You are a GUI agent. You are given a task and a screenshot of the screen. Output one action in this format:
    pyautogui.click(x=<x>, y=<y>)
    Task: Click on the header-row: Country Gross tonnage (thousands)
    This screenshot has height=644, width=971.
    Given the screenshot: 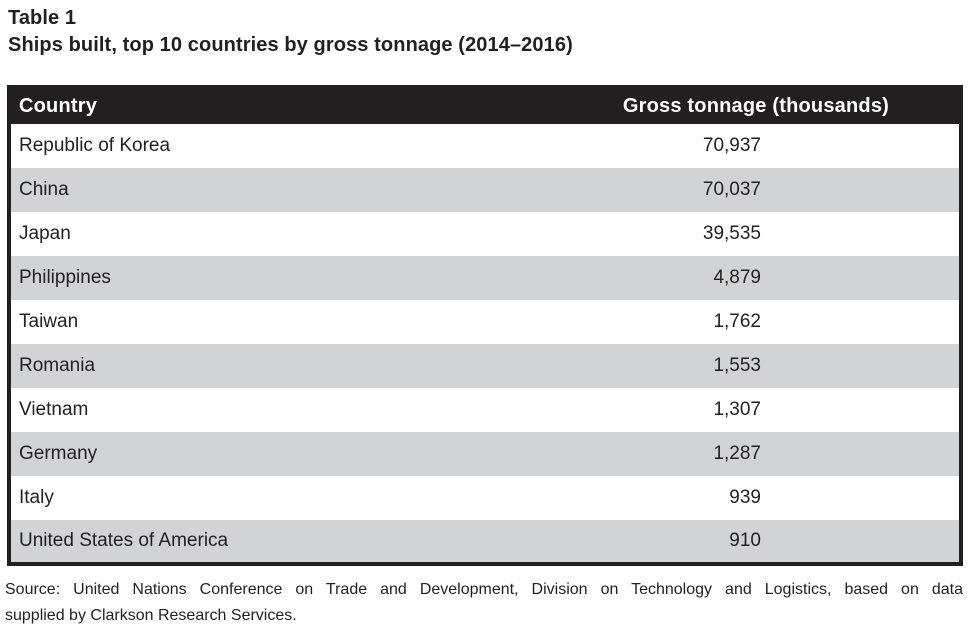 What is the action you would take?
    pyautogui.click(x=485, y=105)
    